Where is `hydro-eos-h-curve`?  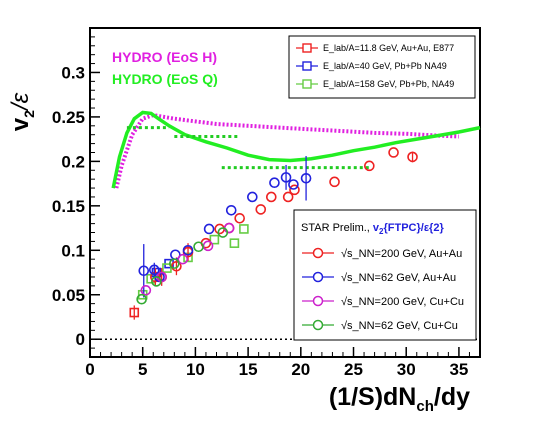 hydro-eos-h-curve is located at coordinates (286, 151).